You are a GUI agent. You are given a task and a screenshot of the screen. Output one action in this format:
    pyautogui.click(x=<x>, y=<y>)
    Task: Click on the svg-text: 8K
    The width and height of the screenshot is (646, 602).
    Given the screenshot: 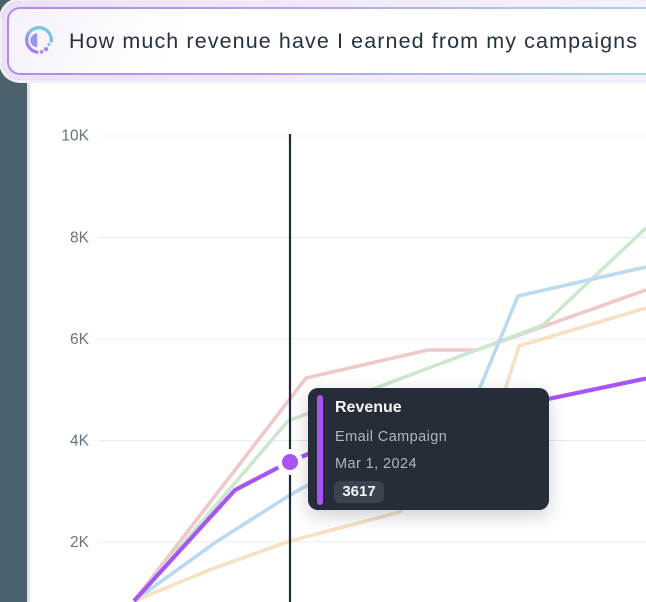 What is the action you would take?
    pyautogui.click(x=80, y=238)
    